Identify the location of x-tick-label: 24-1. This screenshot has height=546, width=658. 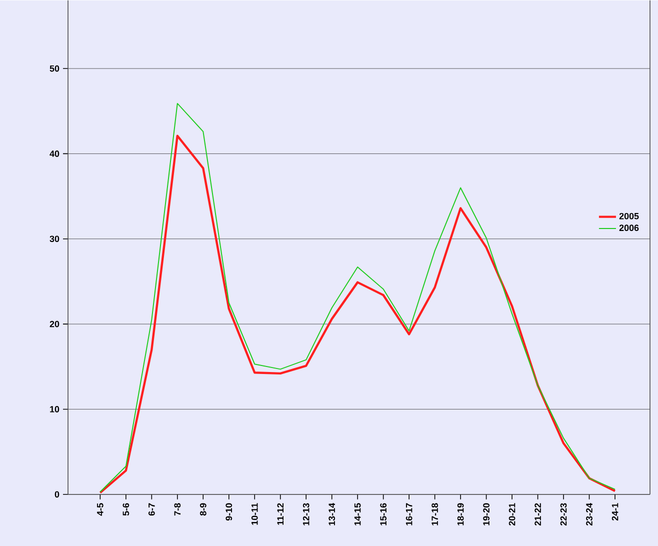
(615, 511).